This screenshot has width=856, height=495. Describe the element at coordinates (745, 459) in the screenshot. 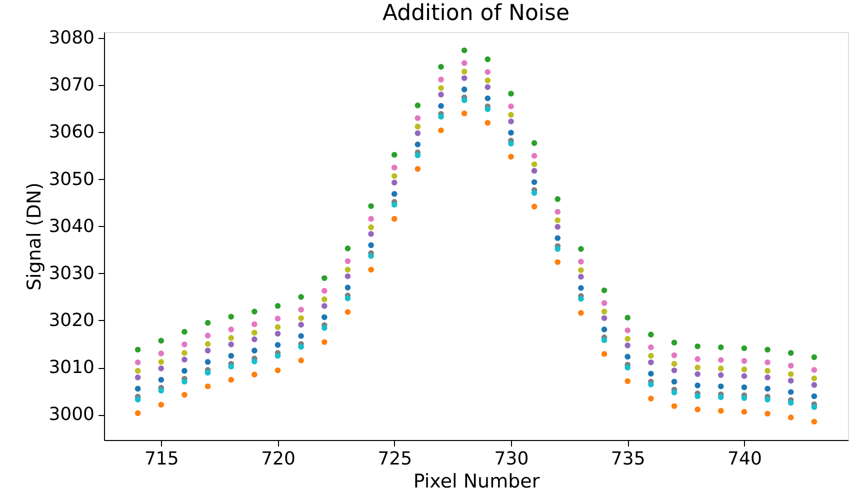

I see `x-tick-label: 740` at that location.